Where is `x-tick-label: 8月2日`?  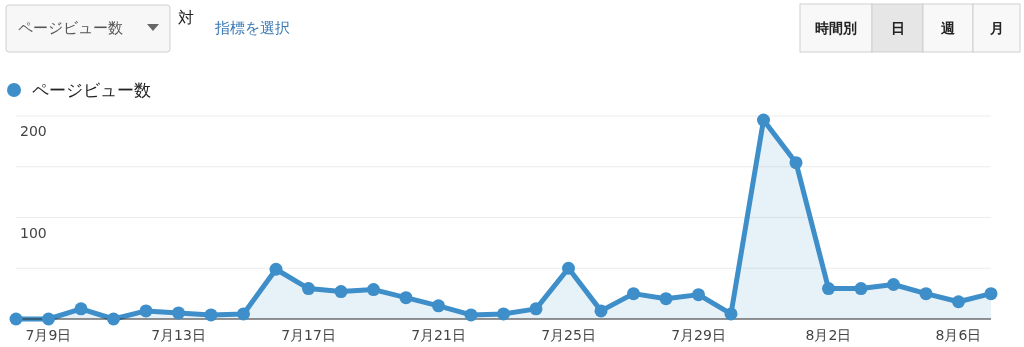 x-tick-label: 8月2日 is located at coordinates (828, 335).